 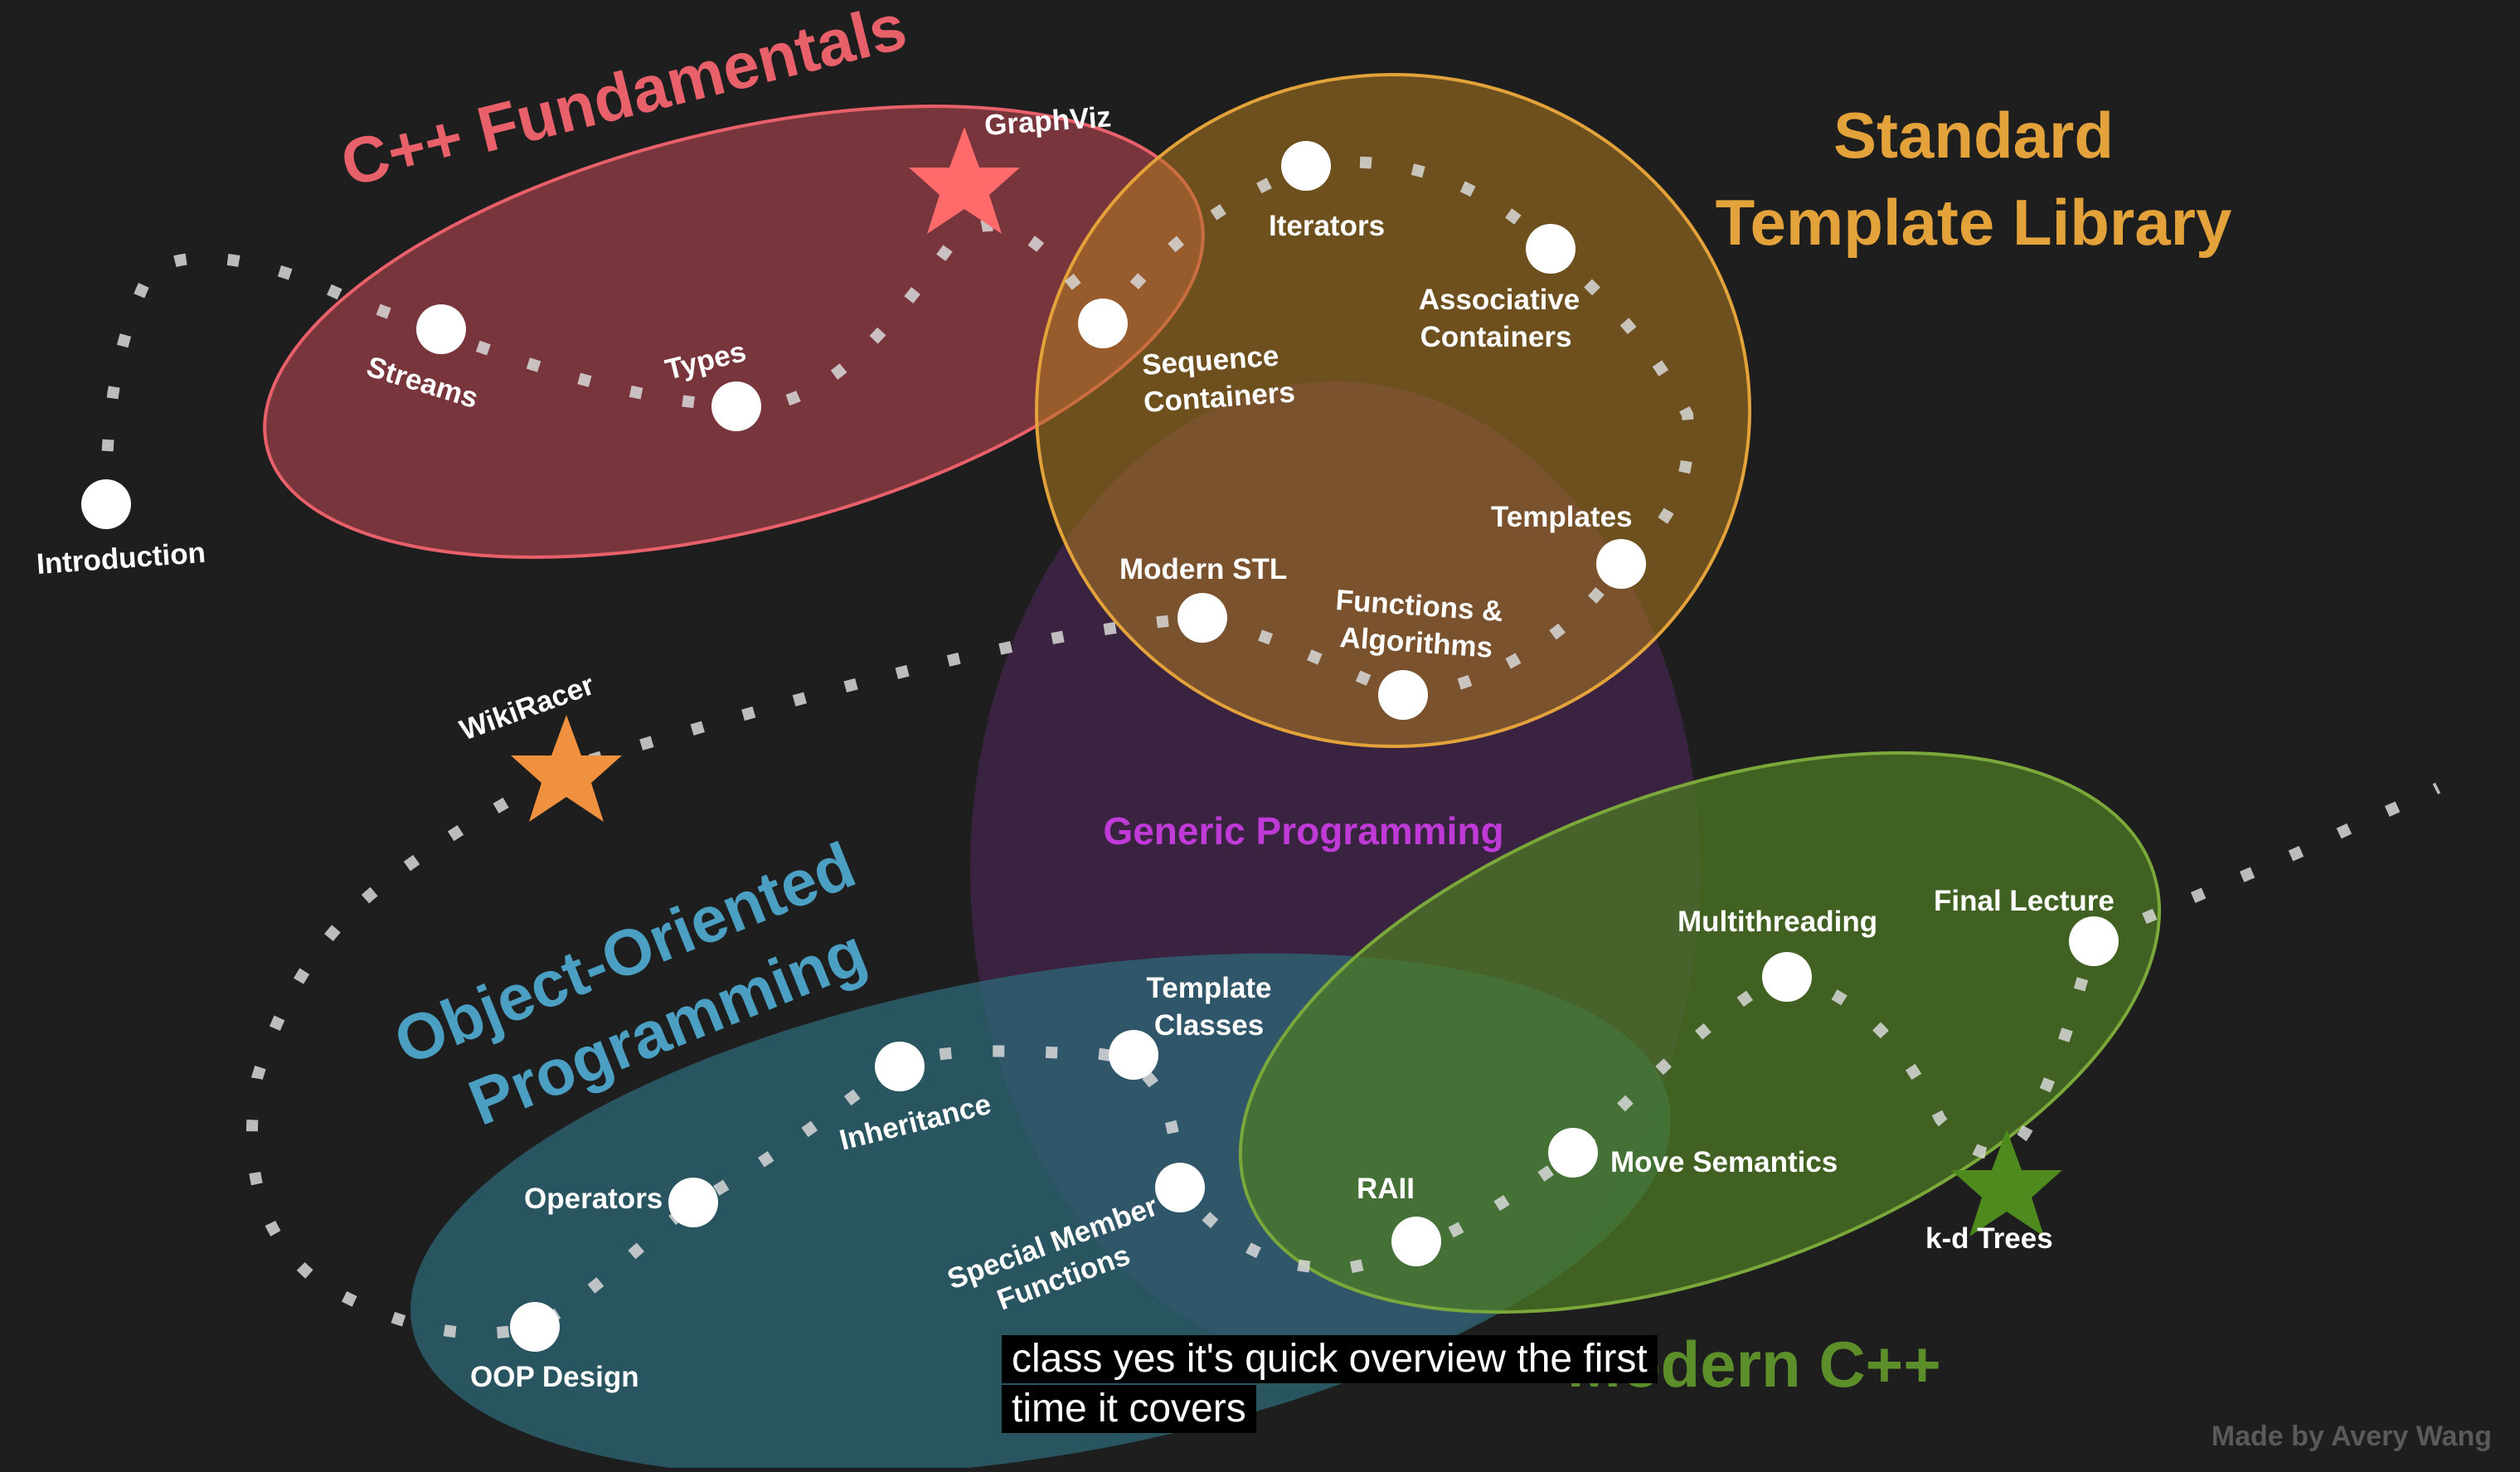 What do you see at coordinates (1621, 564) in the screenshot?
I see `node-templates` at bounding box center [1621, 564].